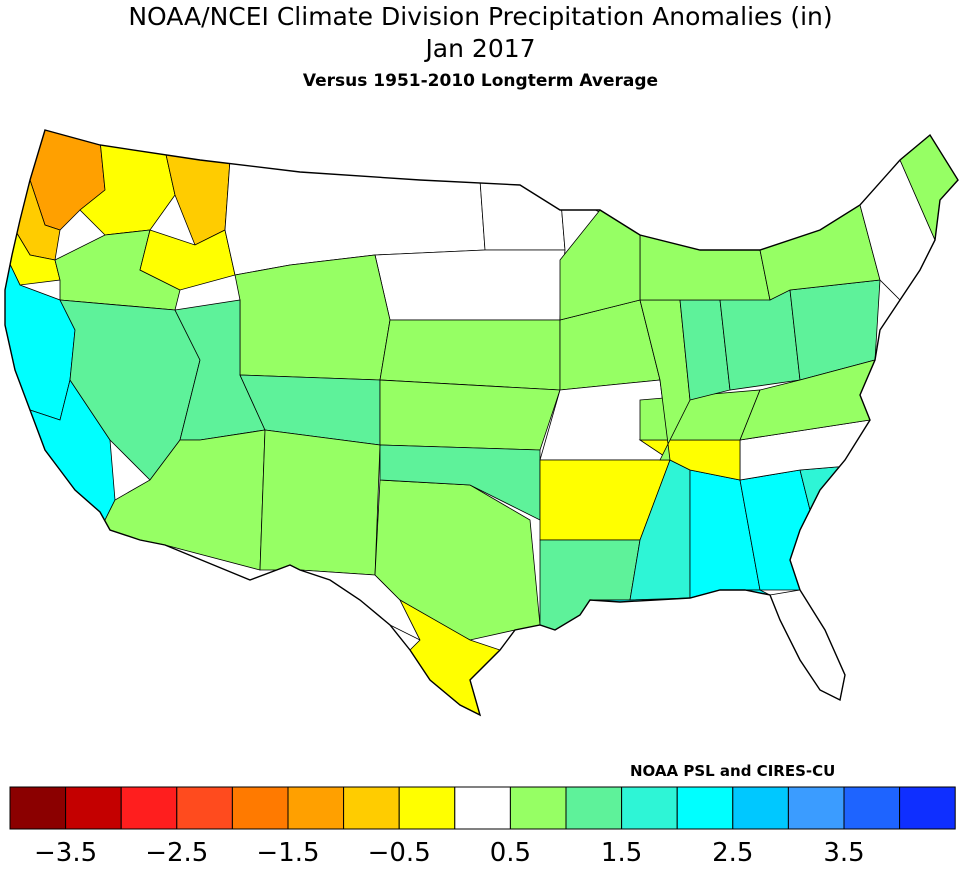 The image size is (961, 875). I want to click on climate-division-kansas, so click(470, 415).